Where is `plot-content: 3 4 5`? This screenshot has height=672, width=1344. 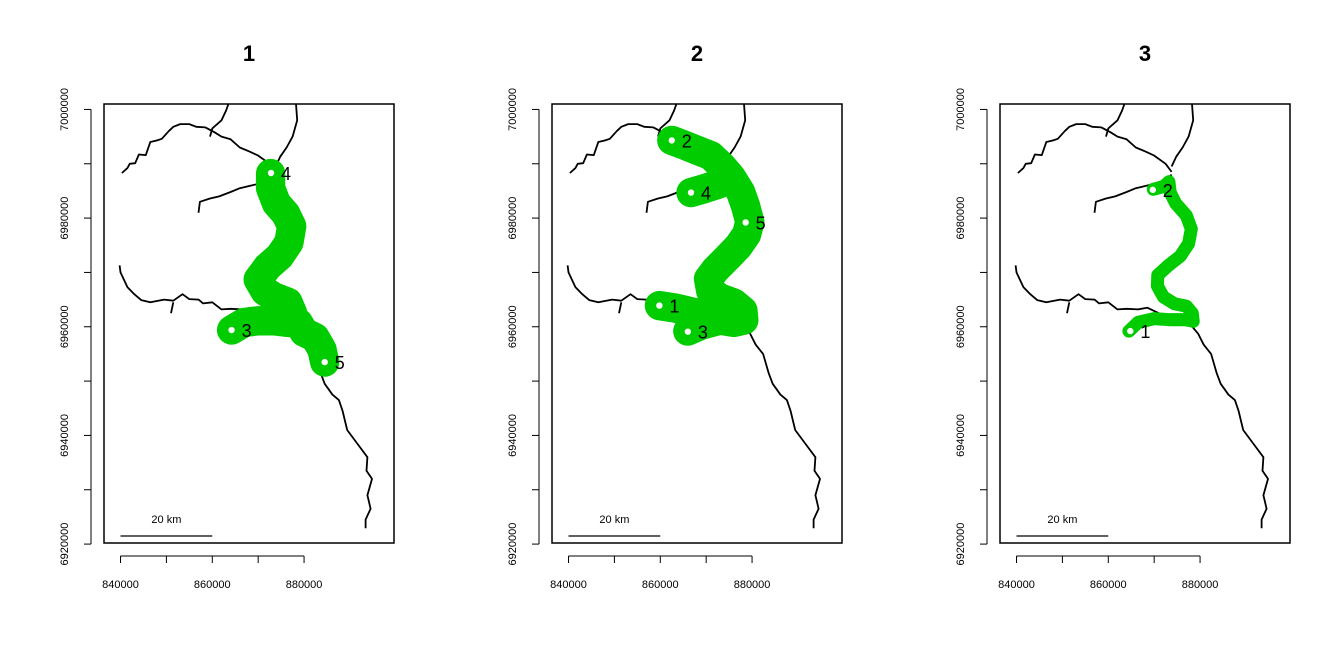
plot-content: 3 4 5 is located at coordinates (245, 316).